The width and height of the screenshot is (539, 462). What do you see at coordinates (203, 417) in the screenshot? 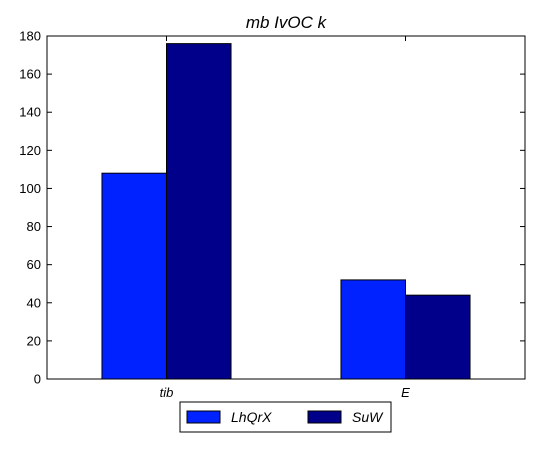
I see `legend-swatch-LhQrX` at bounding box center [203, 417].